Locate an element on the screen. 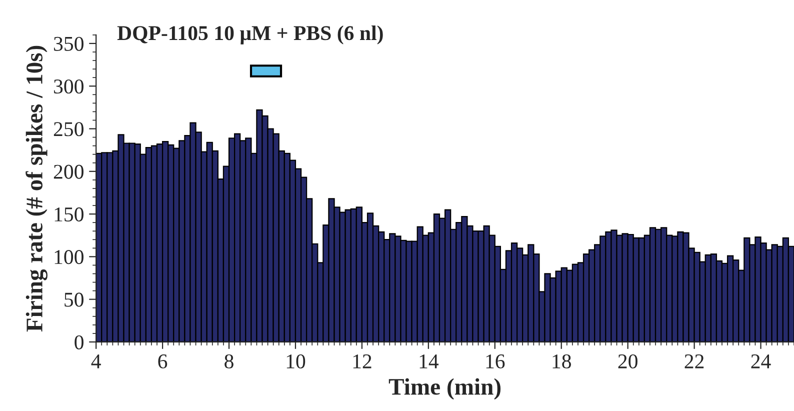 The image size is (794, 411). x-tick-label: 8 is located at coordinates (229, 361).